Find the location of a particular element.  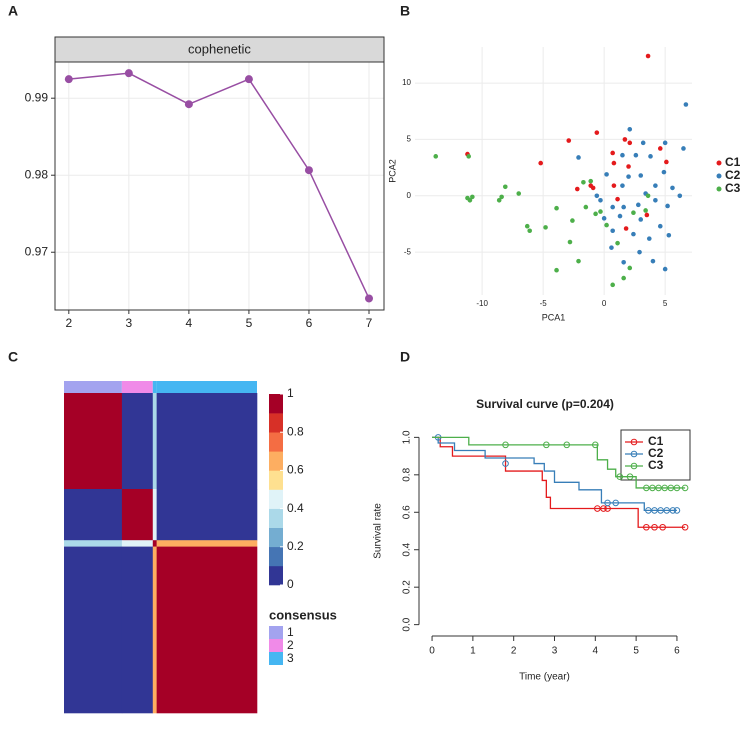

panel-label: A is located at coordinates (13, 11).